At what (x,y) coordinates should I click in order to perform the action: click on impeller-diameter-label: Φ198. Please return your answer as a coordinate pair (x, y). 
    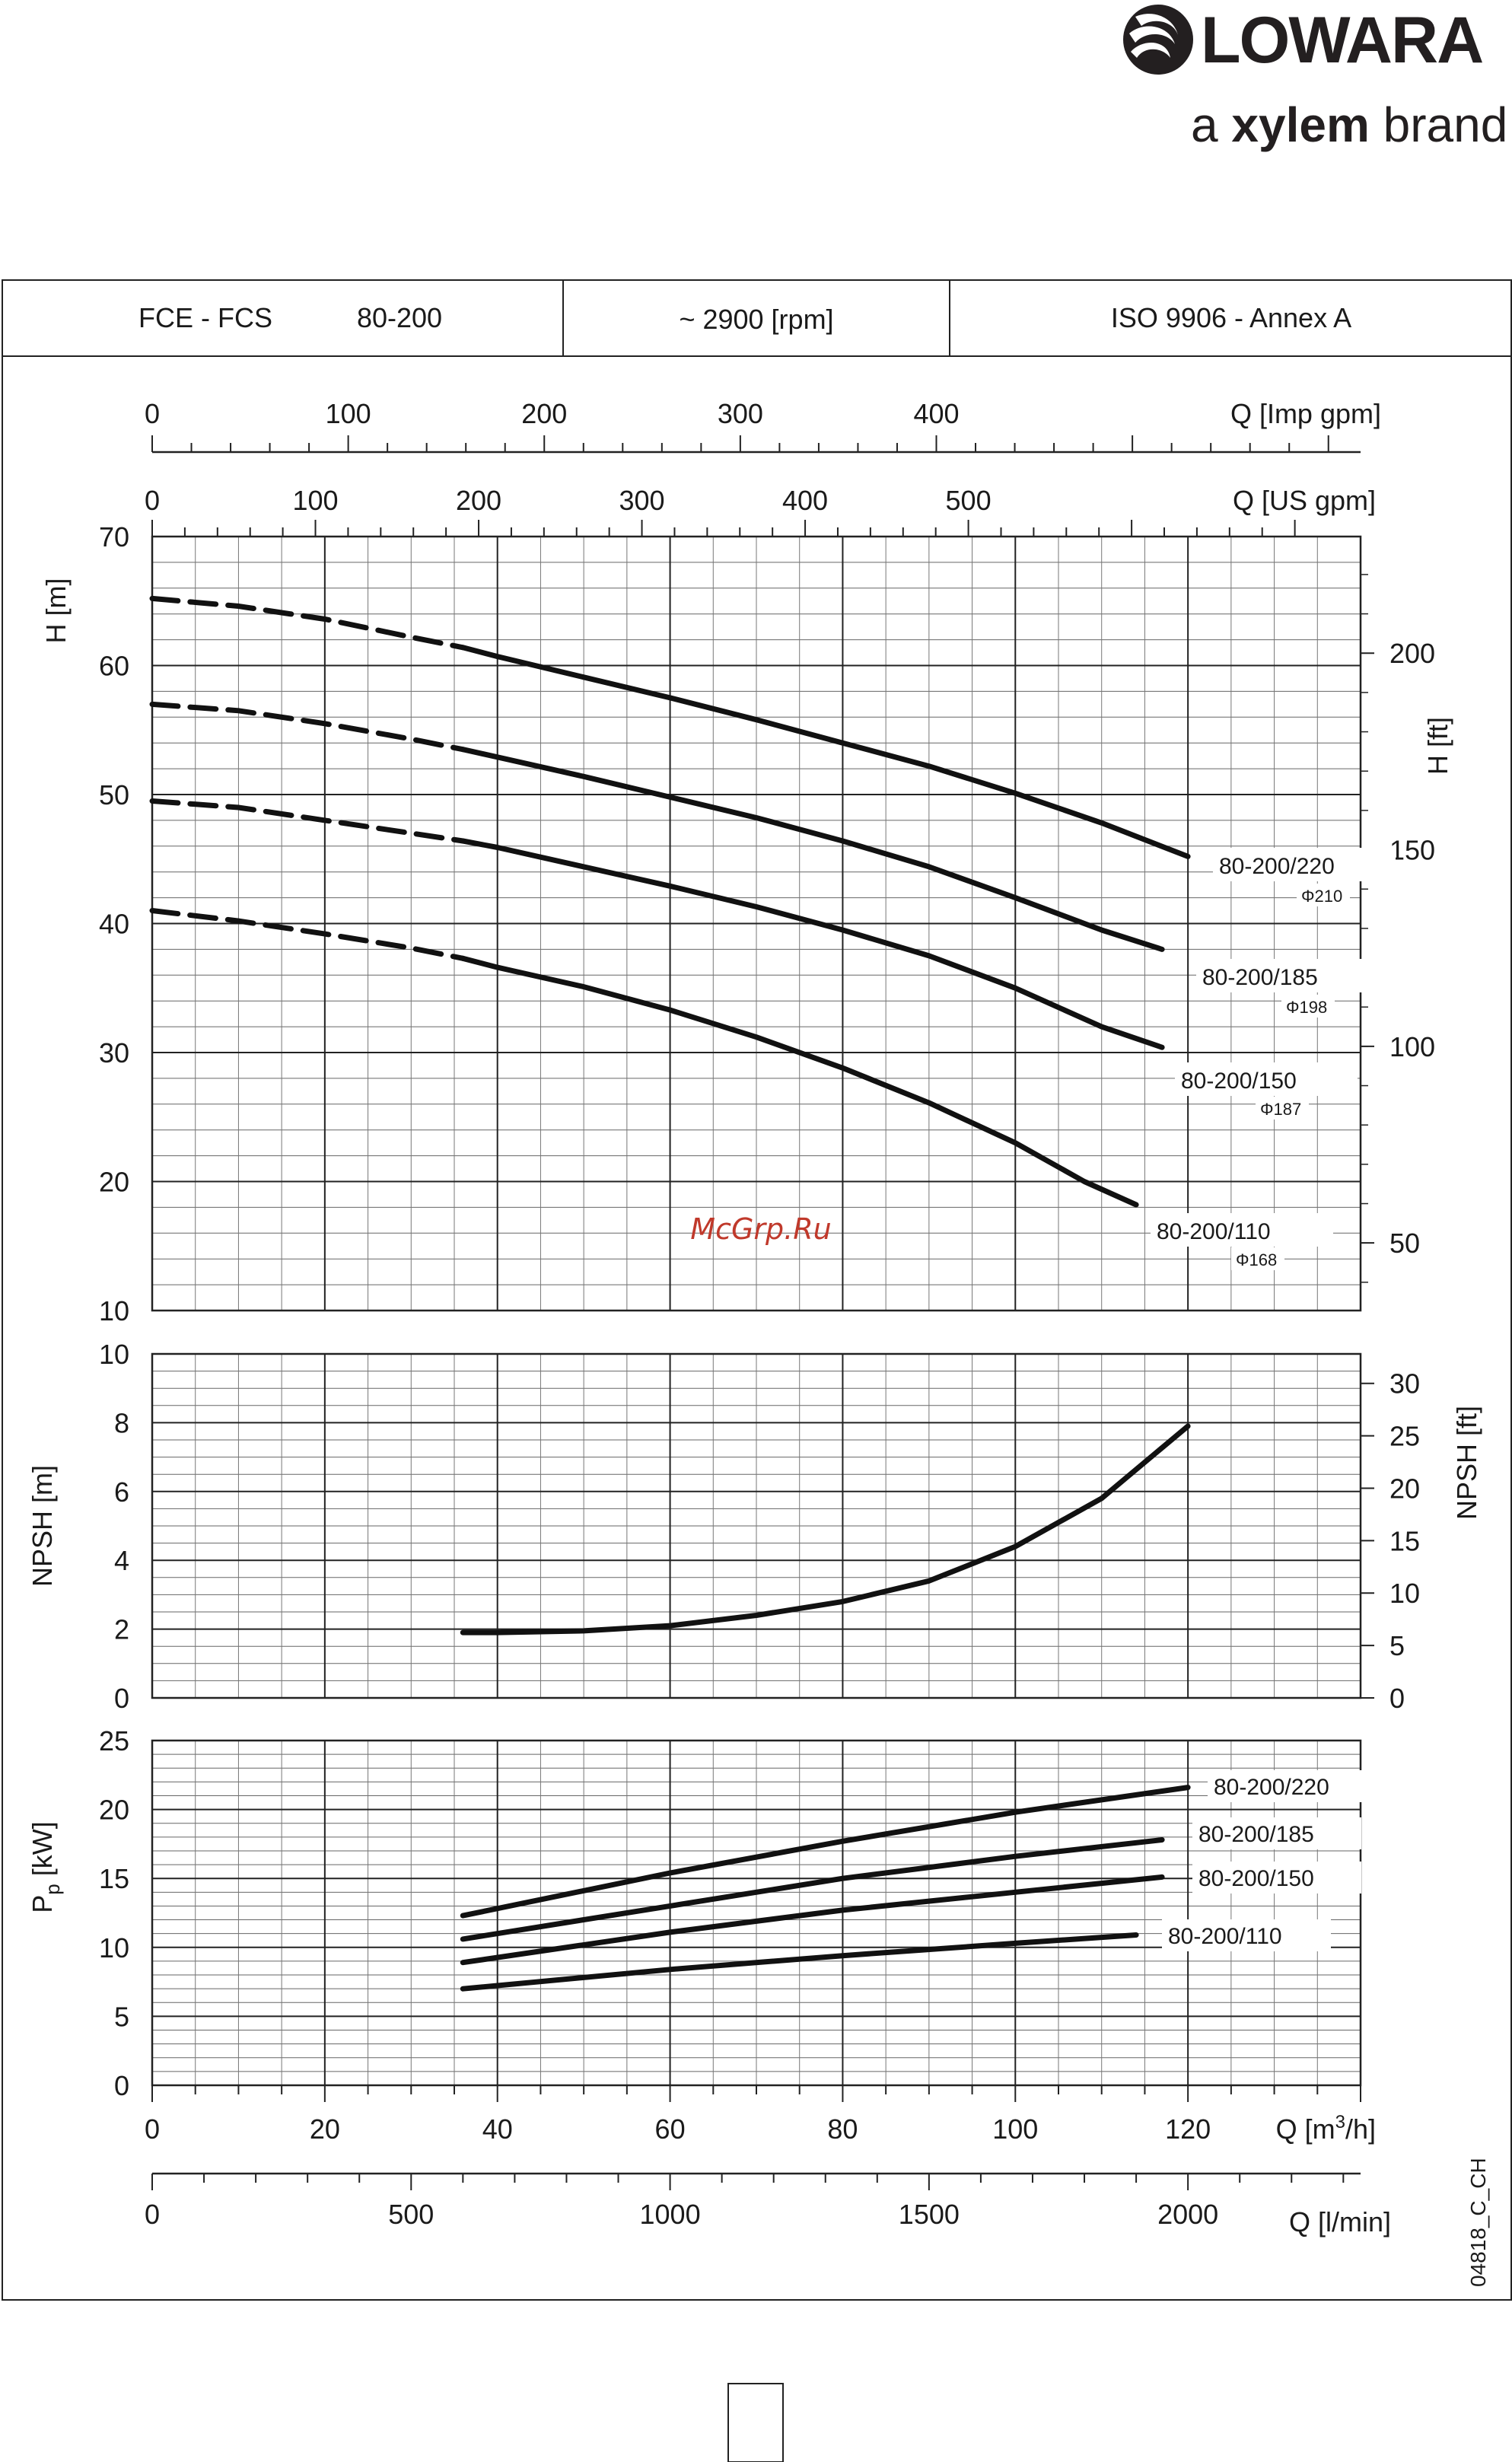
    Looking at the image, I should click on (1306, 1008).